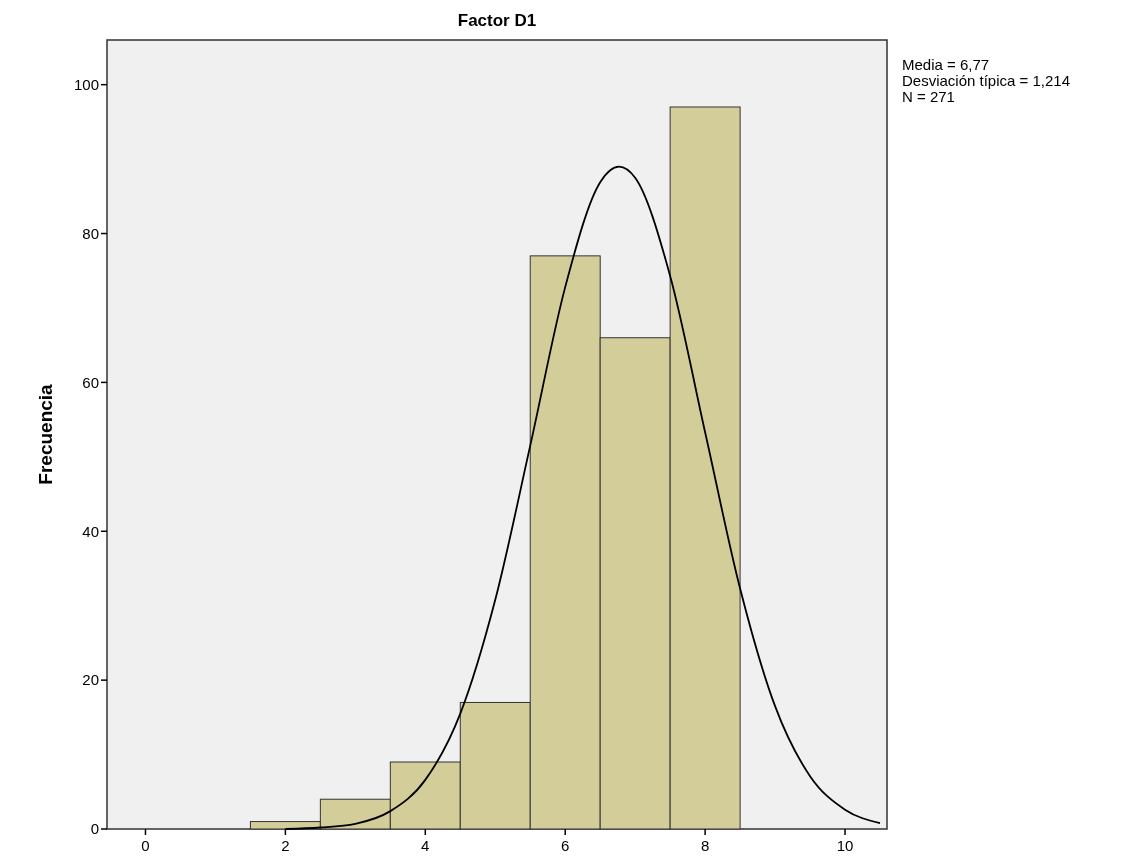  What do you see at coordinates (928, 96) in the screenshot?
I see `text: N = 271` at bounding box center [928, 96].